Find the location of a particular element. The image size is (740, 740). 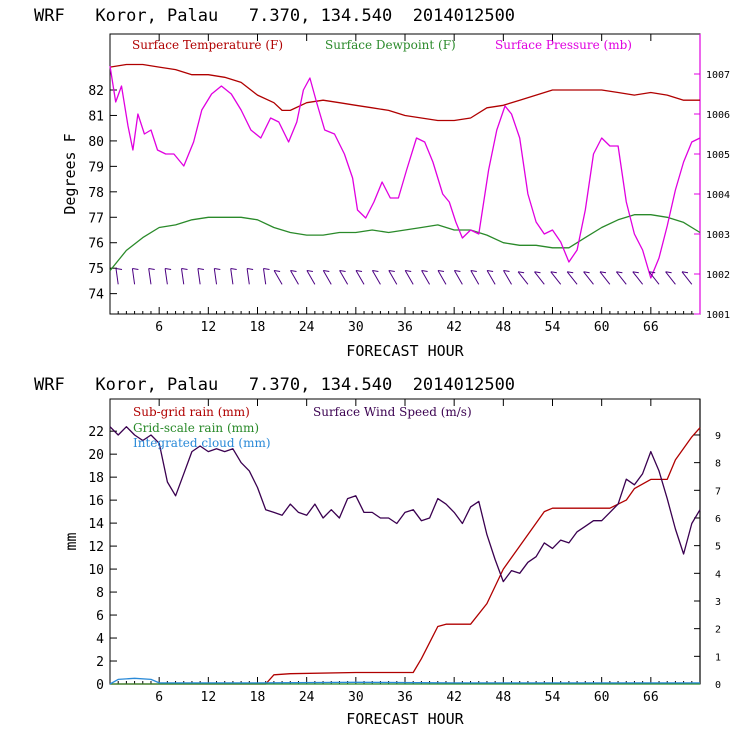

y-tick-label: 80 is located at coordinates (96, 142).